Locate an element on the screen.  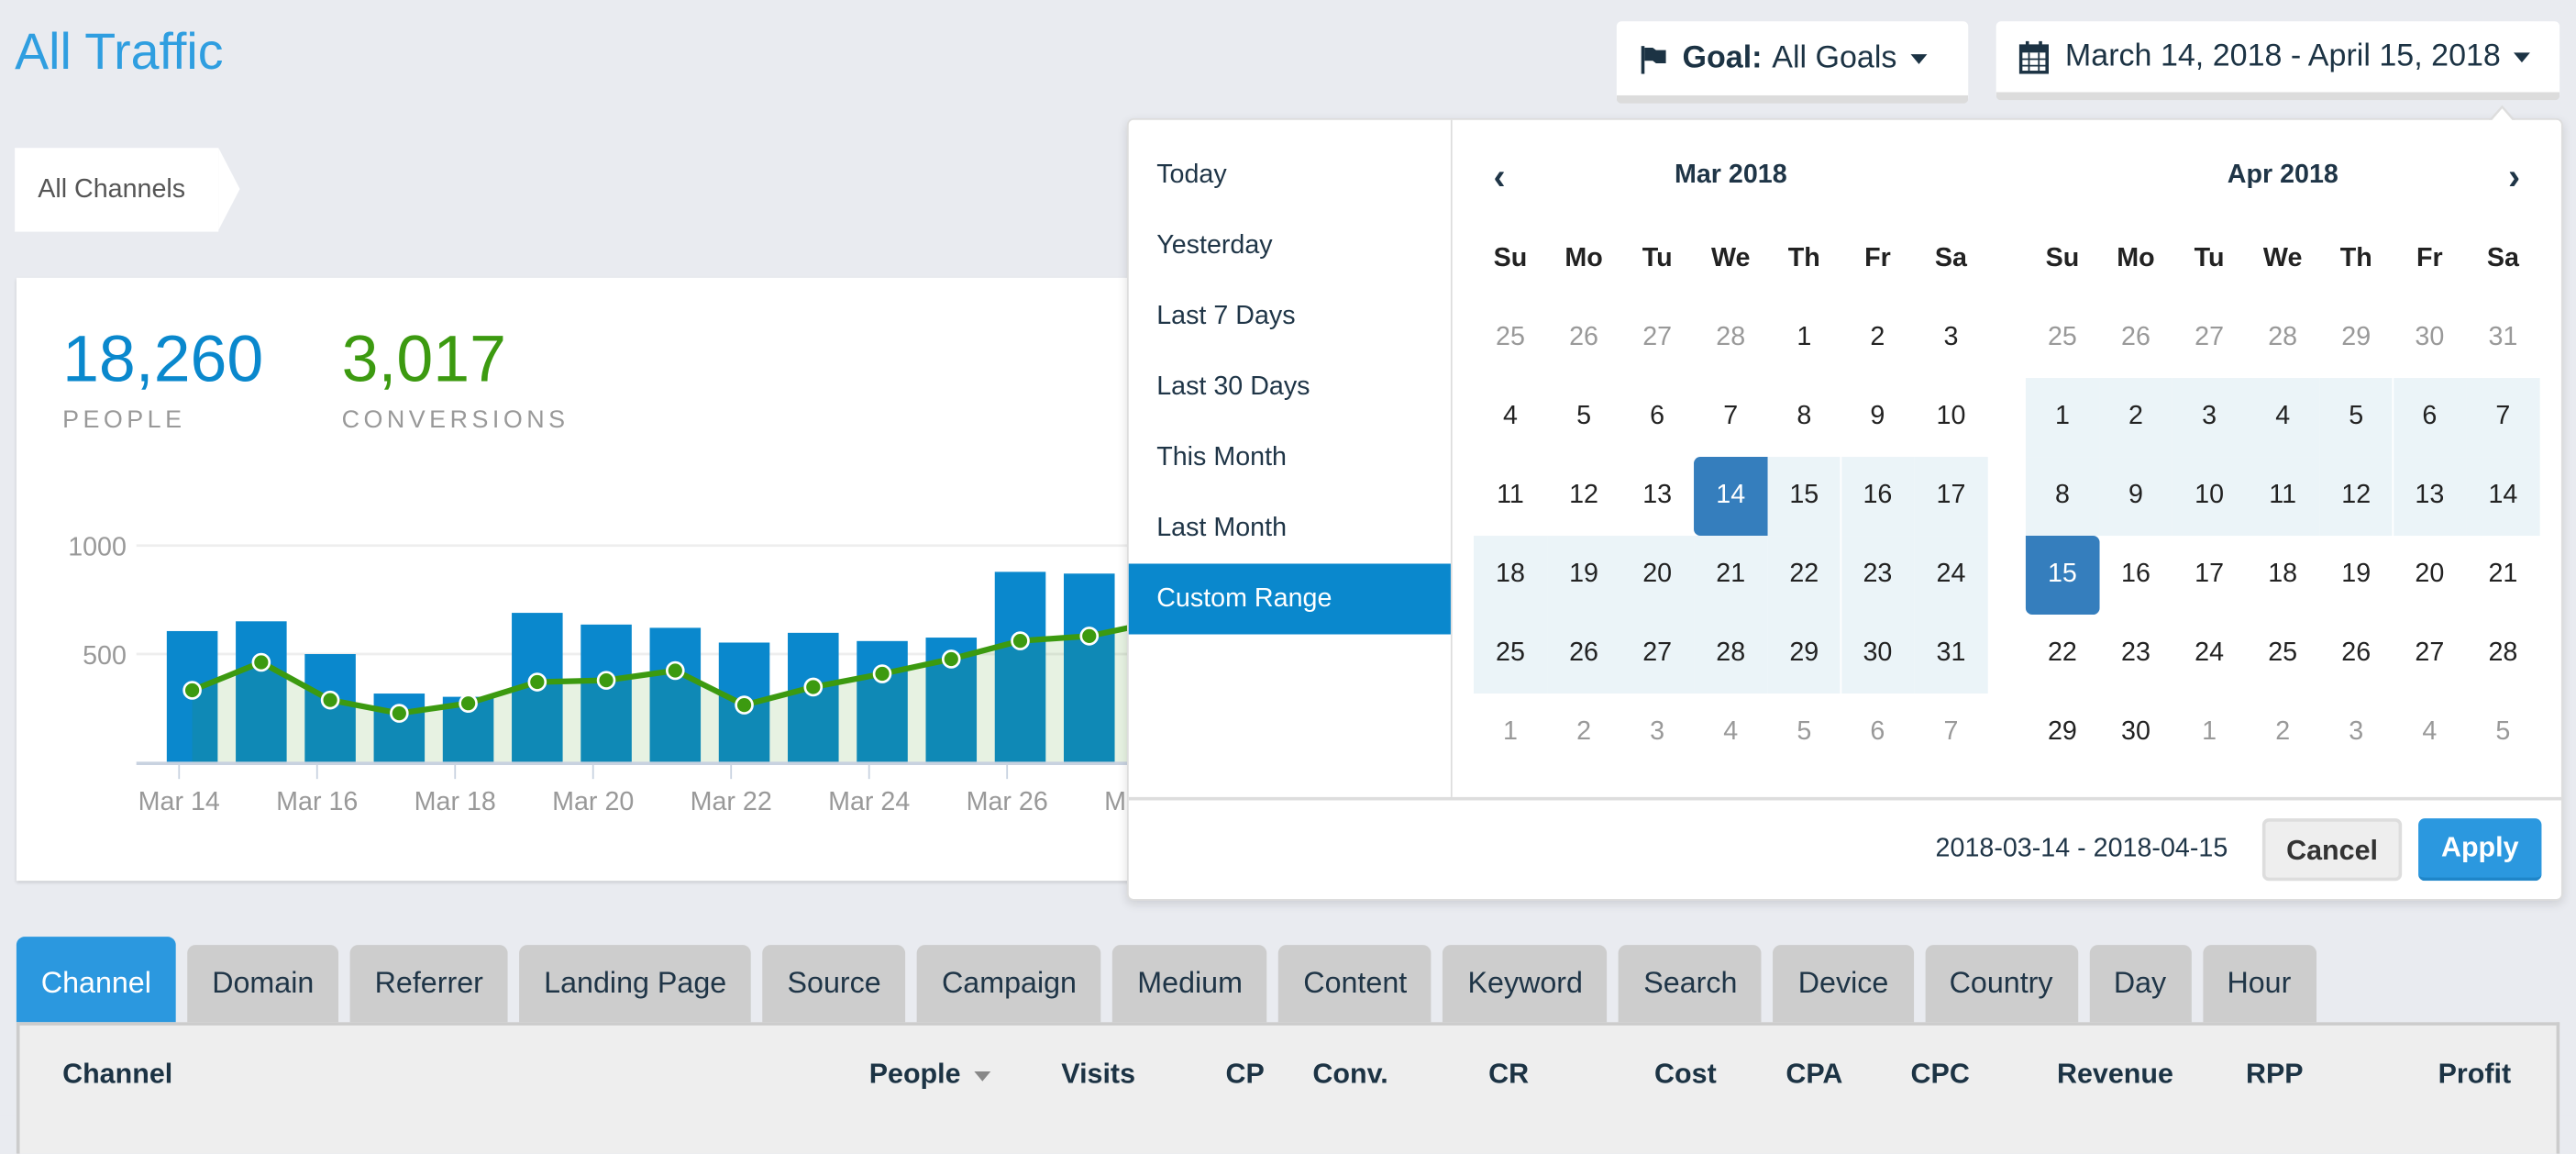
column-header-cr: CR is located at coordinates (1509, 1074).